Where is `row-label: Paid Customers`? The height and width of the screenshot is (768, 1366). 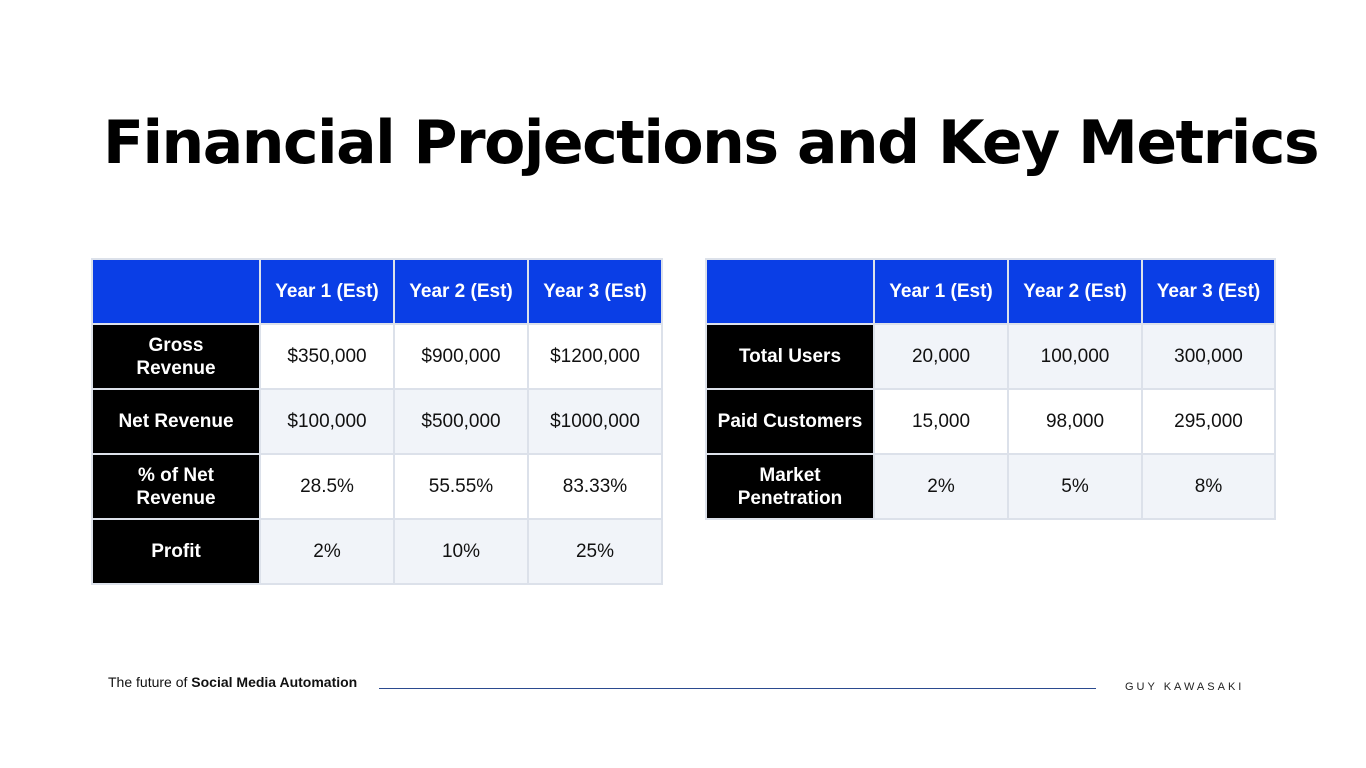
row-label: Paid Customers is located at coordinates (790, 421).